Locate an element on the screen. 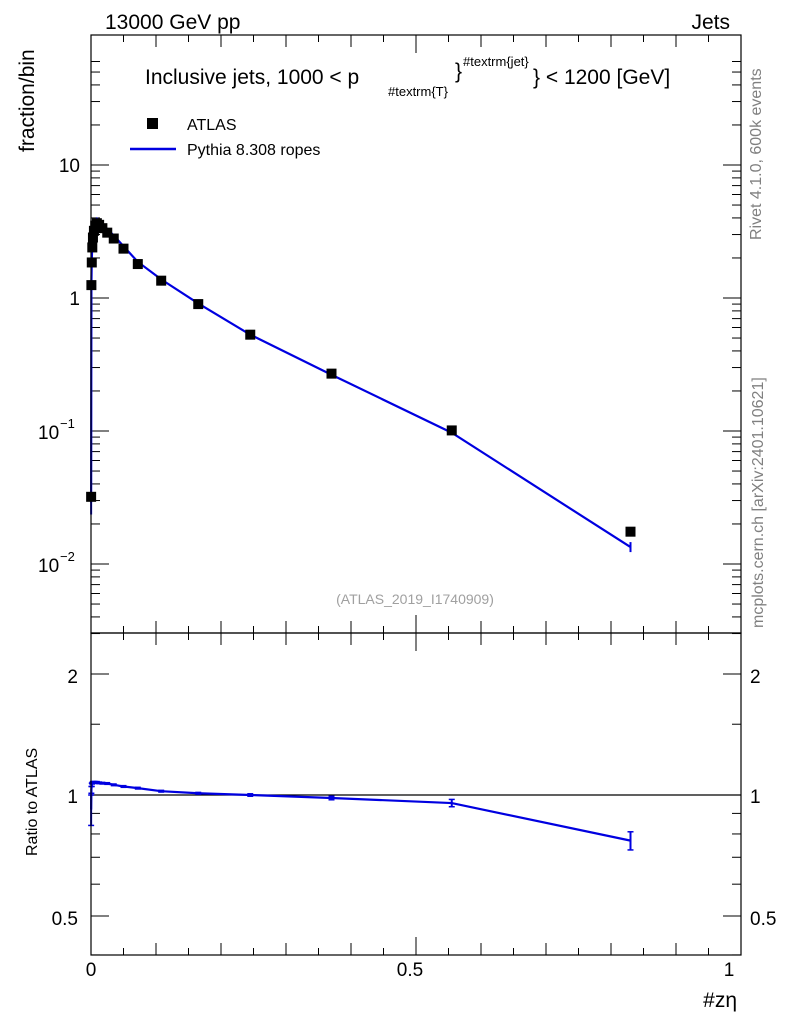 The image size is (786, 1024). ytick-exp-0.01: −2 is located at coordinates (67, 556).